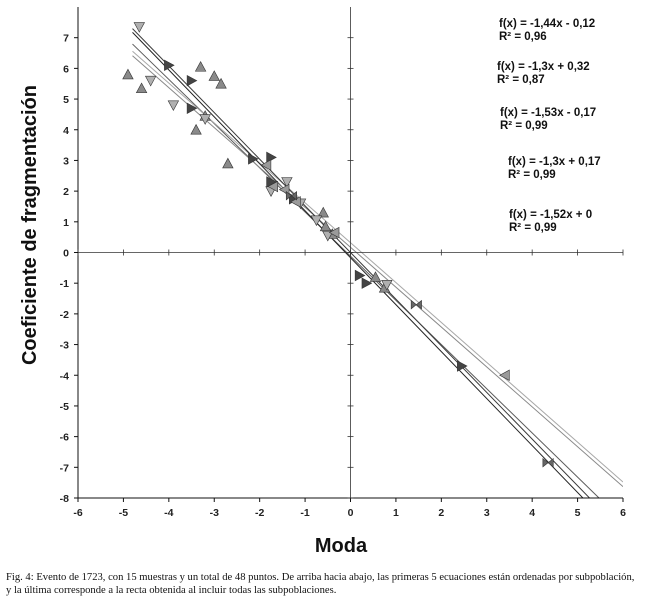  I want to click on x-tick-label: -4, so click(168, 513).